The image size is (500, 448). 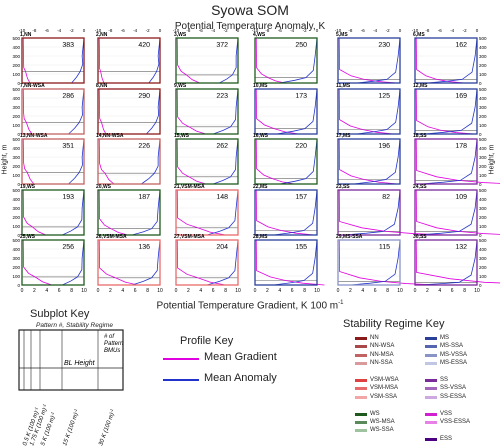 I want to click on subplot-key-title: Subplot Key, so click(x=60, y=314).